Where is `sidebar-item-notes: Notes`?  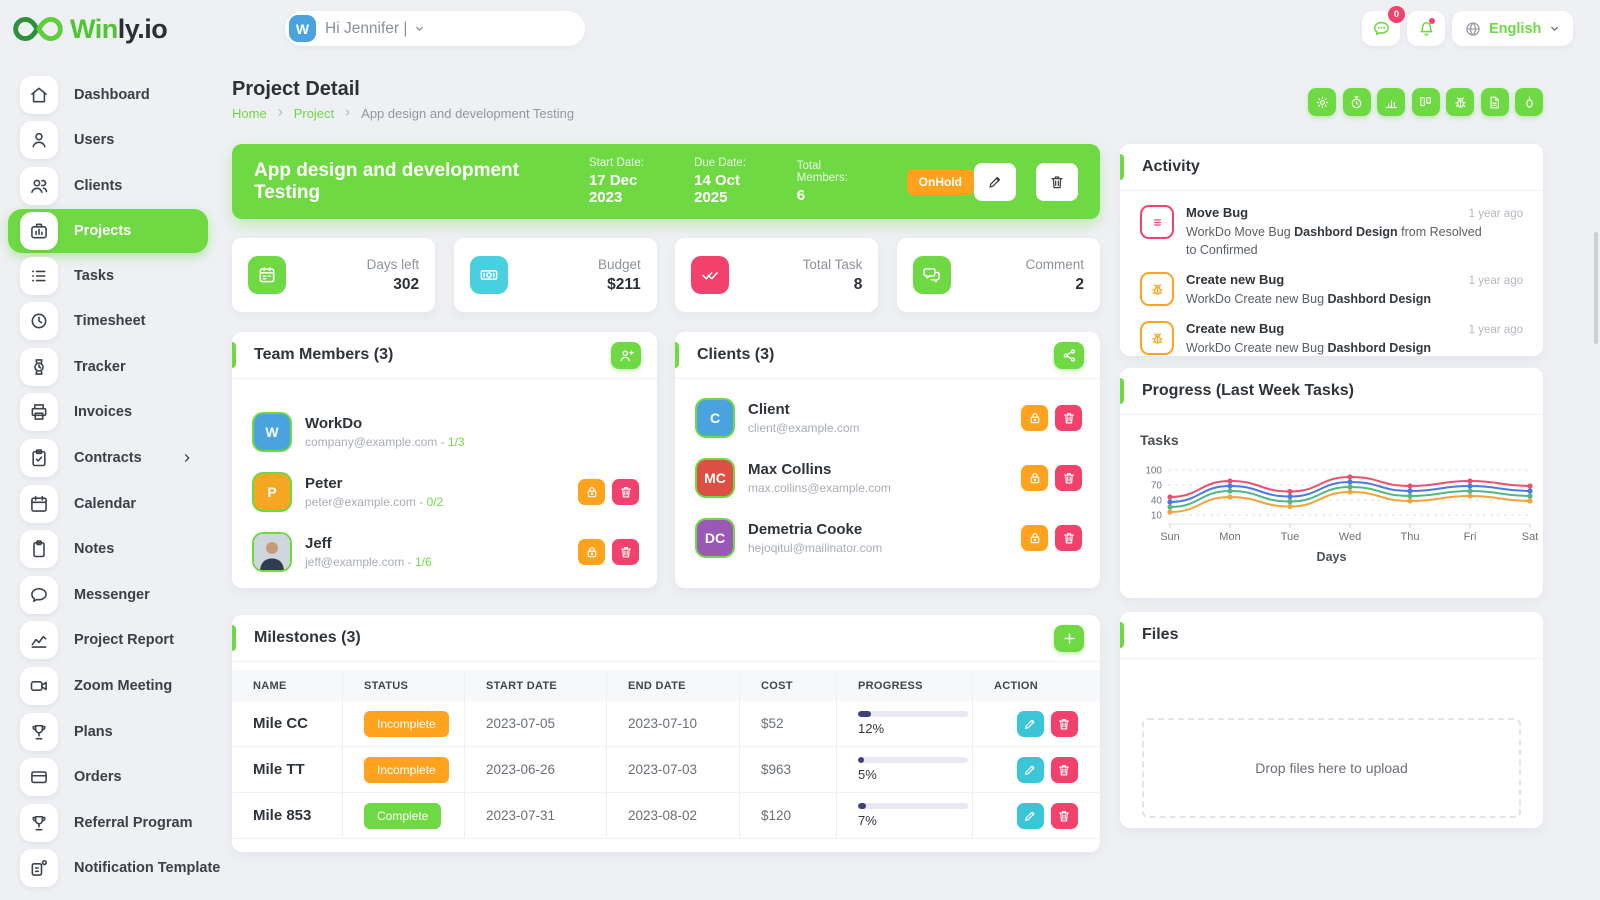
sidebar-item-notes: Notes is located at coordinates (108, 549).